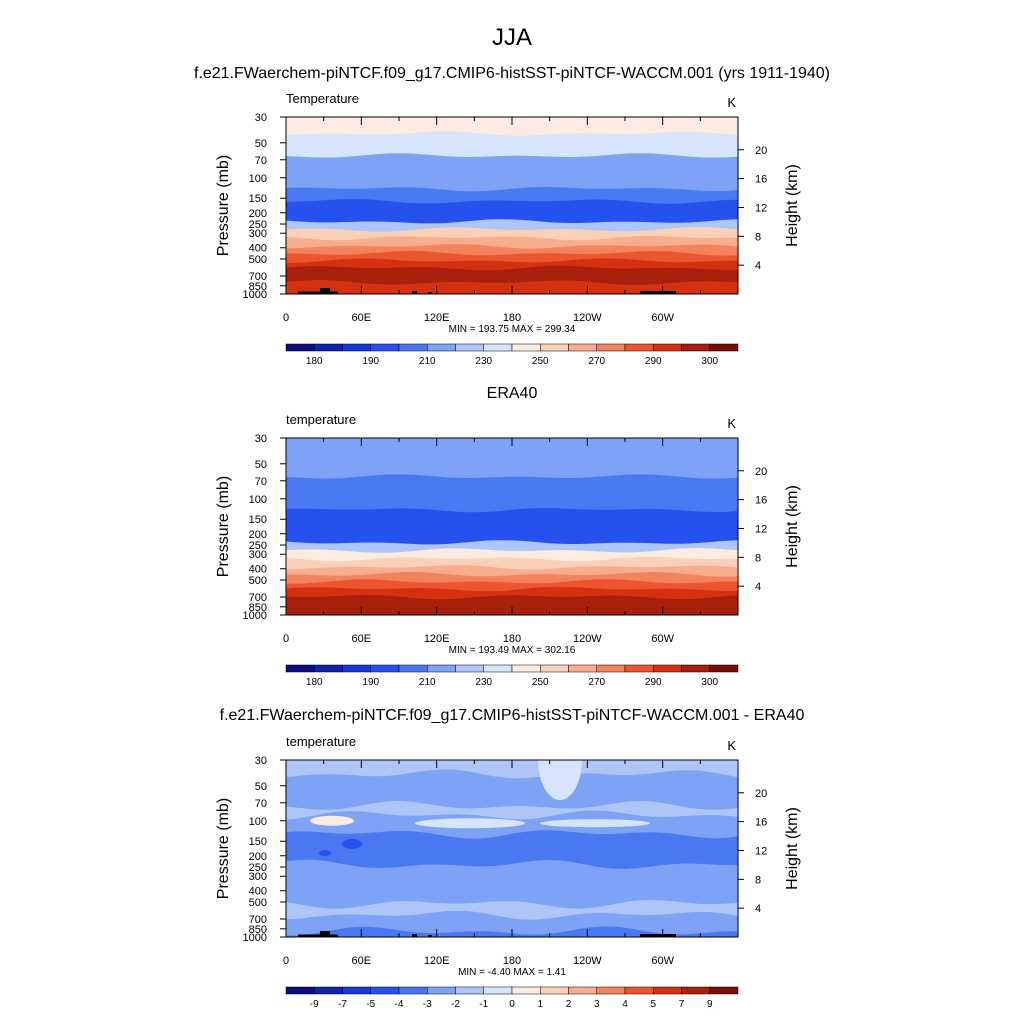 Image resolution: width=1024 pixels, height=1029 pixels. What do you see at coordinates (258, 892) in the screenshot?
I see `y-tick-label: 400` at bounding box center [258, 892].